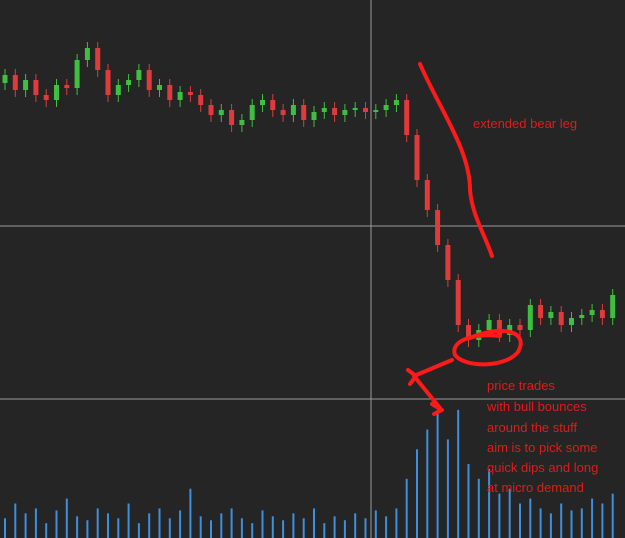  I want to click on circle-stroke, so click(487, 347).